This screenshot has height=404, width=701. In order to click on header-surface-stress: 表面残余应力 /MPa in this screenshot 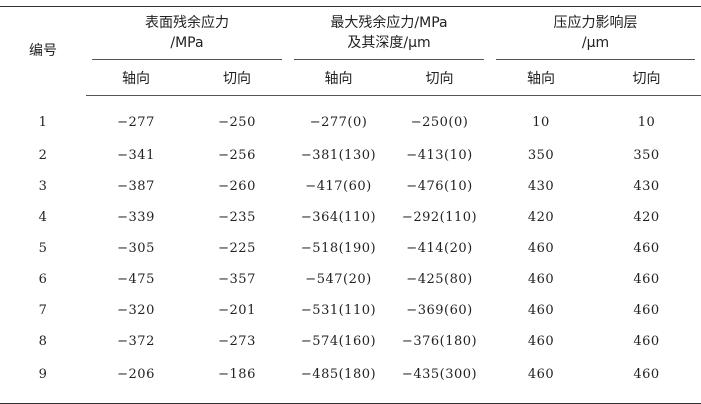, I will do `click(187, 34)`.